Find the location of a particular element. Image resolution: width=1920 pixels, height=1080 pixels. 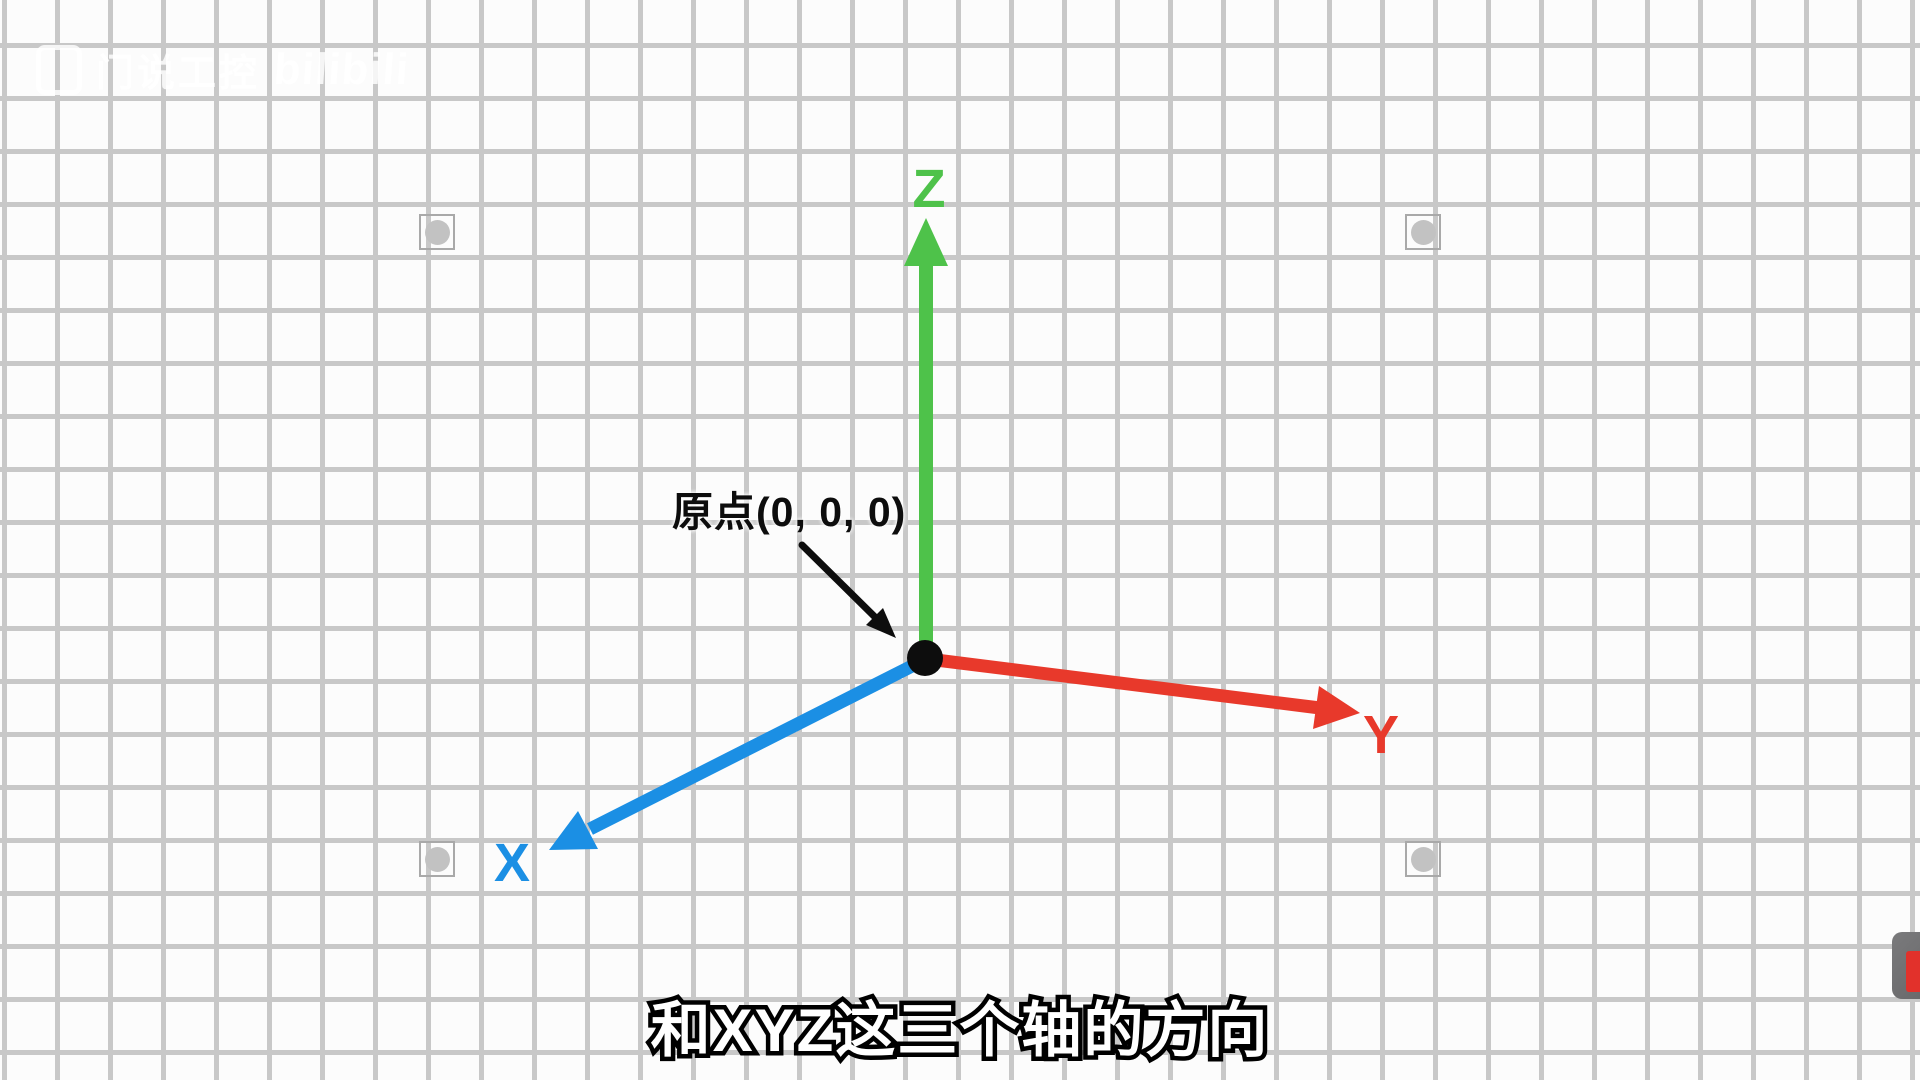

registration-marker-bottom-right is located at coordinates (1423, 859).